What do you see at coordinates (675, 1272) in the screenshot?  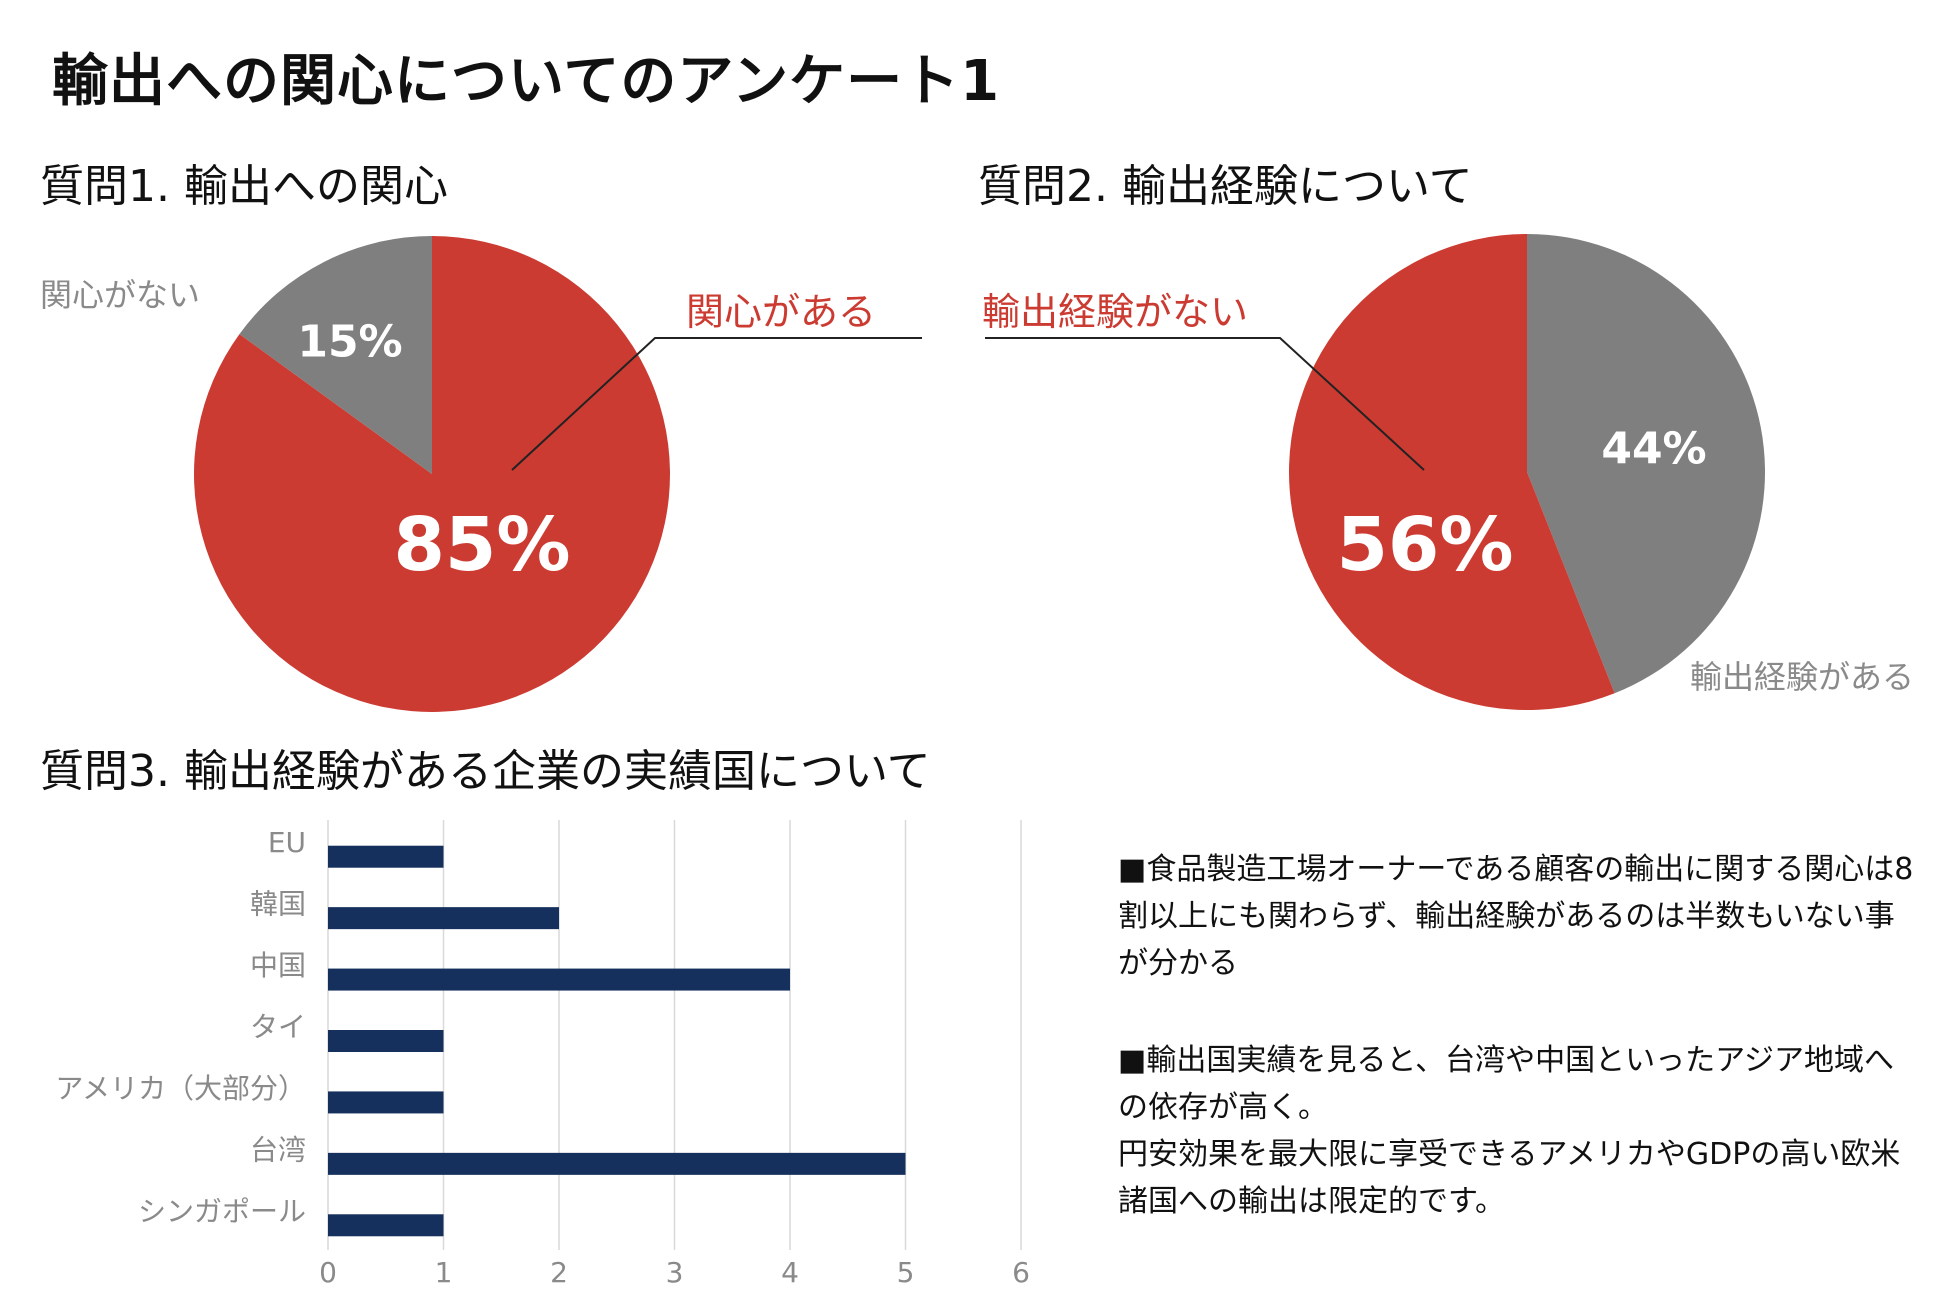 I see `x-tick-3: 3` at bounding box center [675, 1272].